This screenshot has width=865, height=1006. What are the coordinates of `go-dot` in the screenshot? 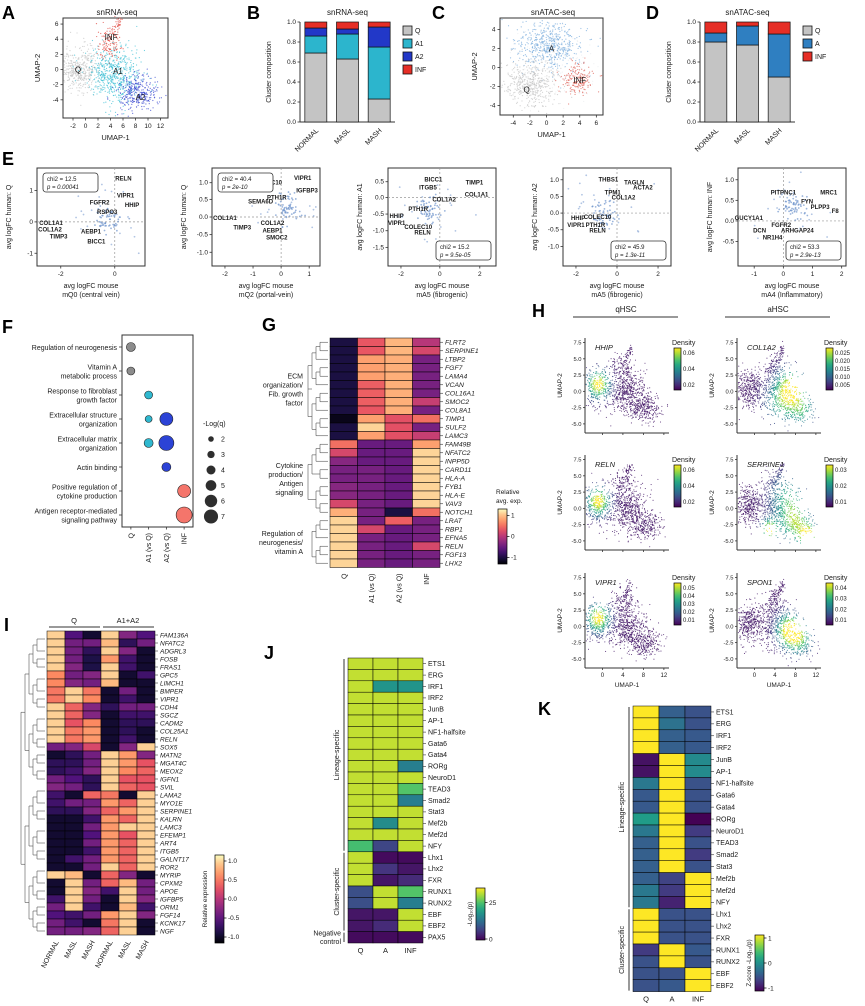 It's located at (148, 443).